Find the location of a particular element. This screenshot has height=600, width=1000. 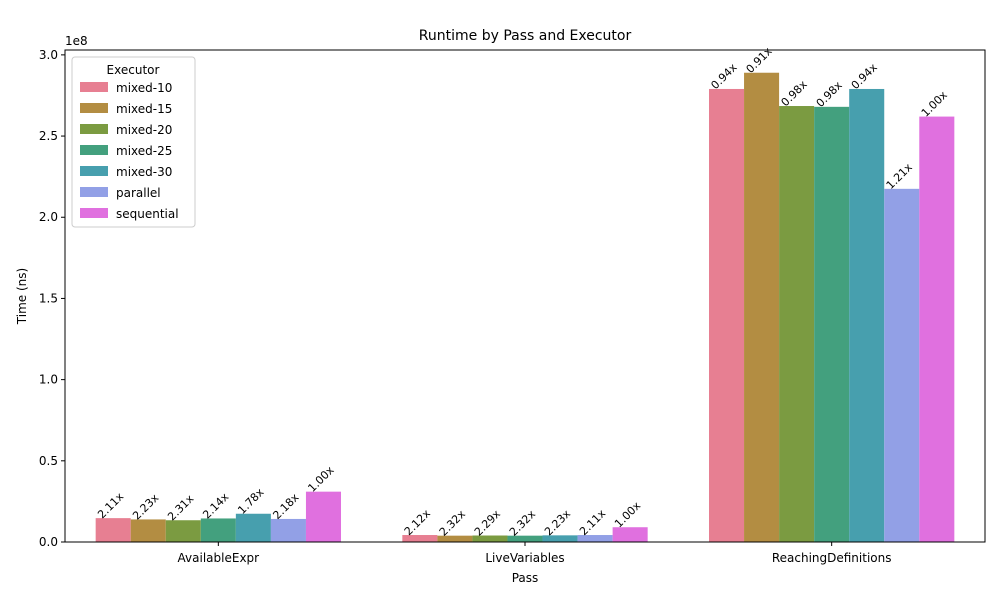

y-tick-label: 0.5 is located at coordinates (48, 461).